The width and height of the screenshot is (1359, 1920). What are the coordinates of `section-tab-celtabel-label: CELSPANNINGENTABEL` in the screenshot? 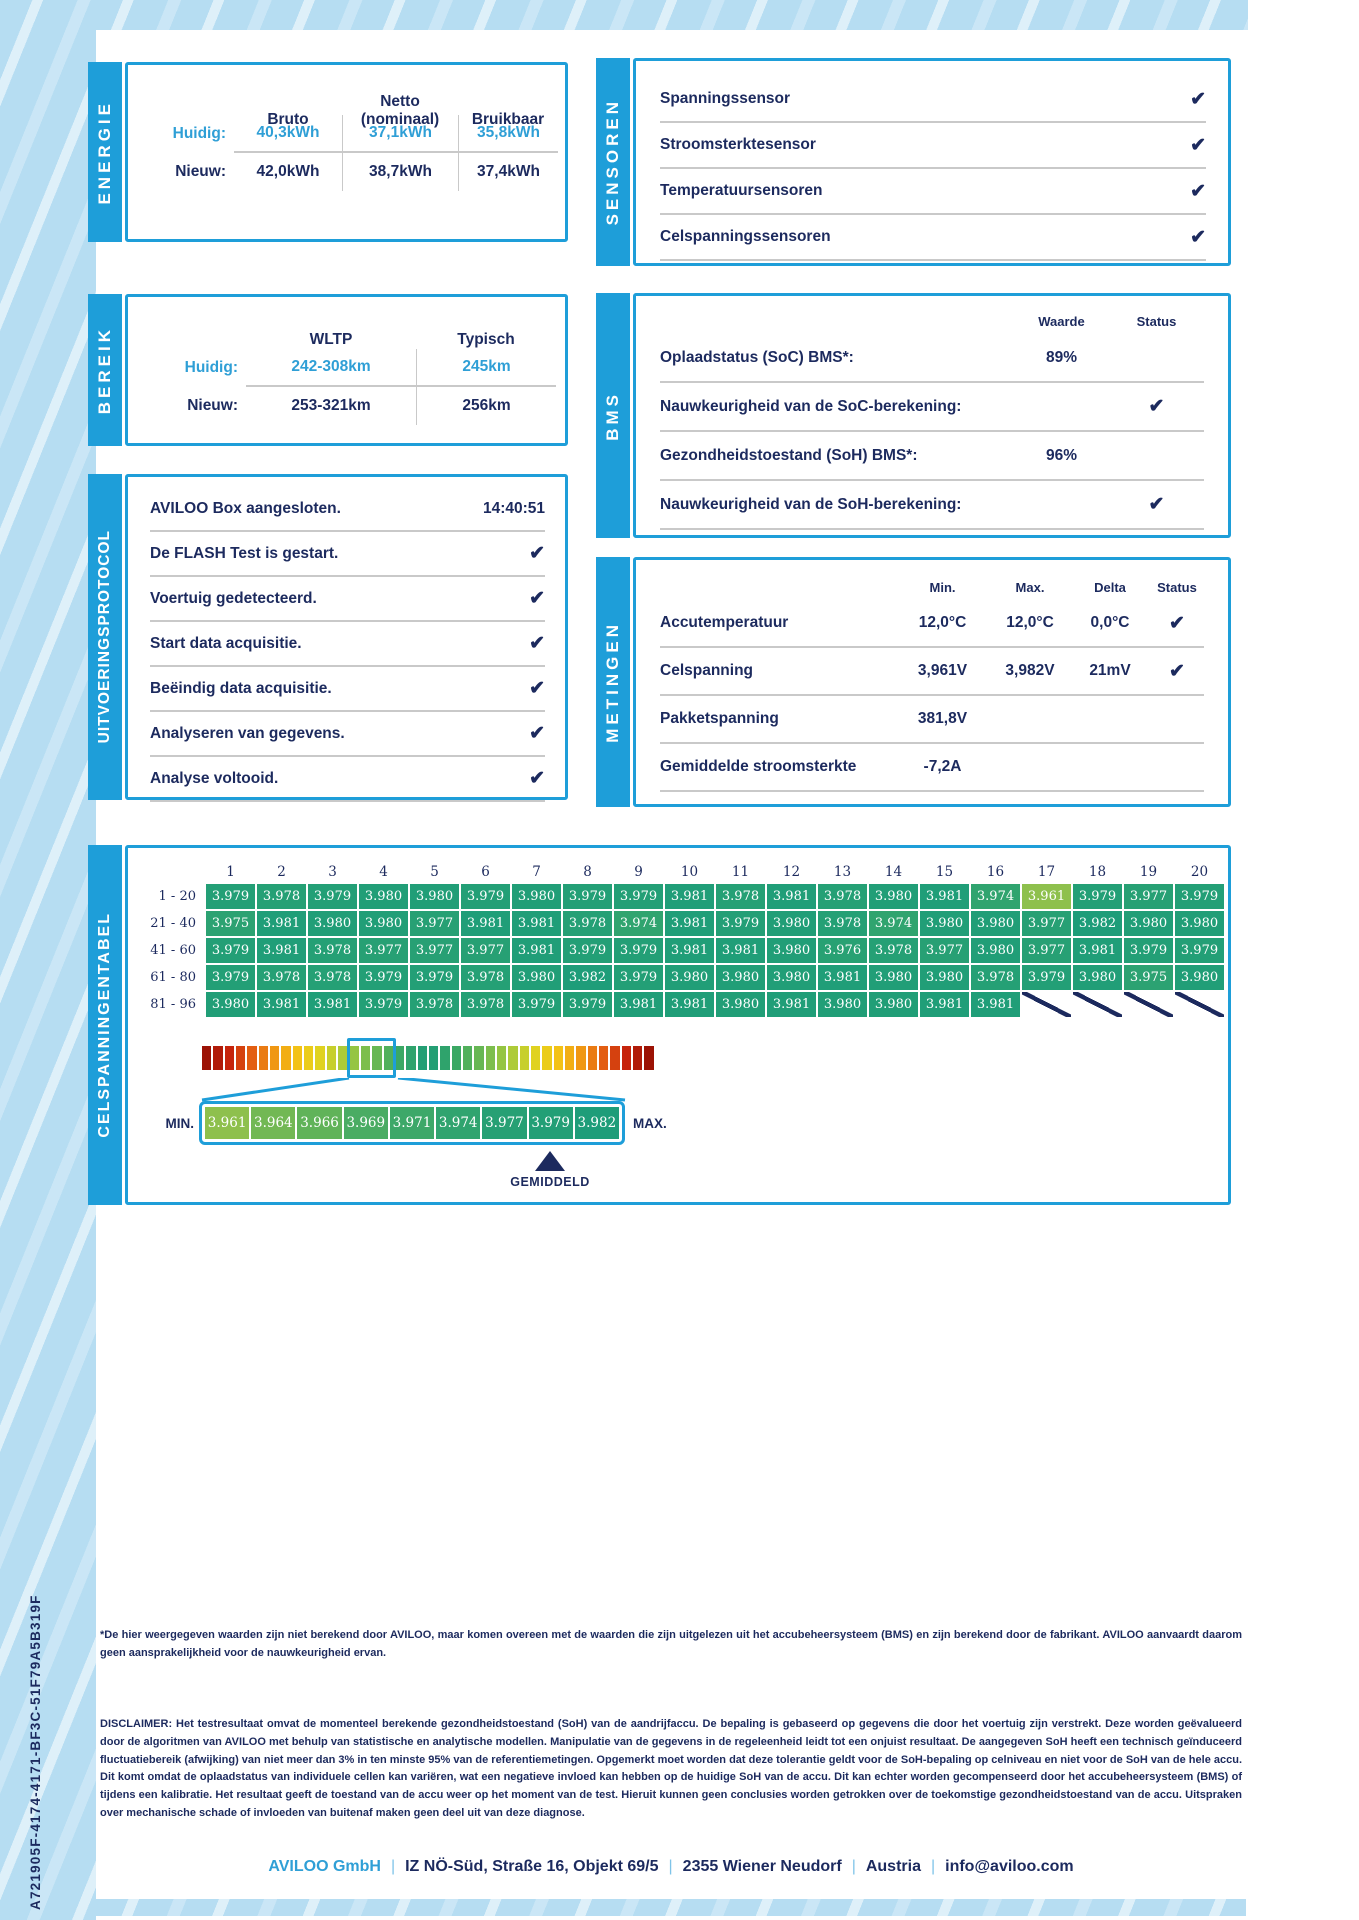 It's located at (104, 1025).